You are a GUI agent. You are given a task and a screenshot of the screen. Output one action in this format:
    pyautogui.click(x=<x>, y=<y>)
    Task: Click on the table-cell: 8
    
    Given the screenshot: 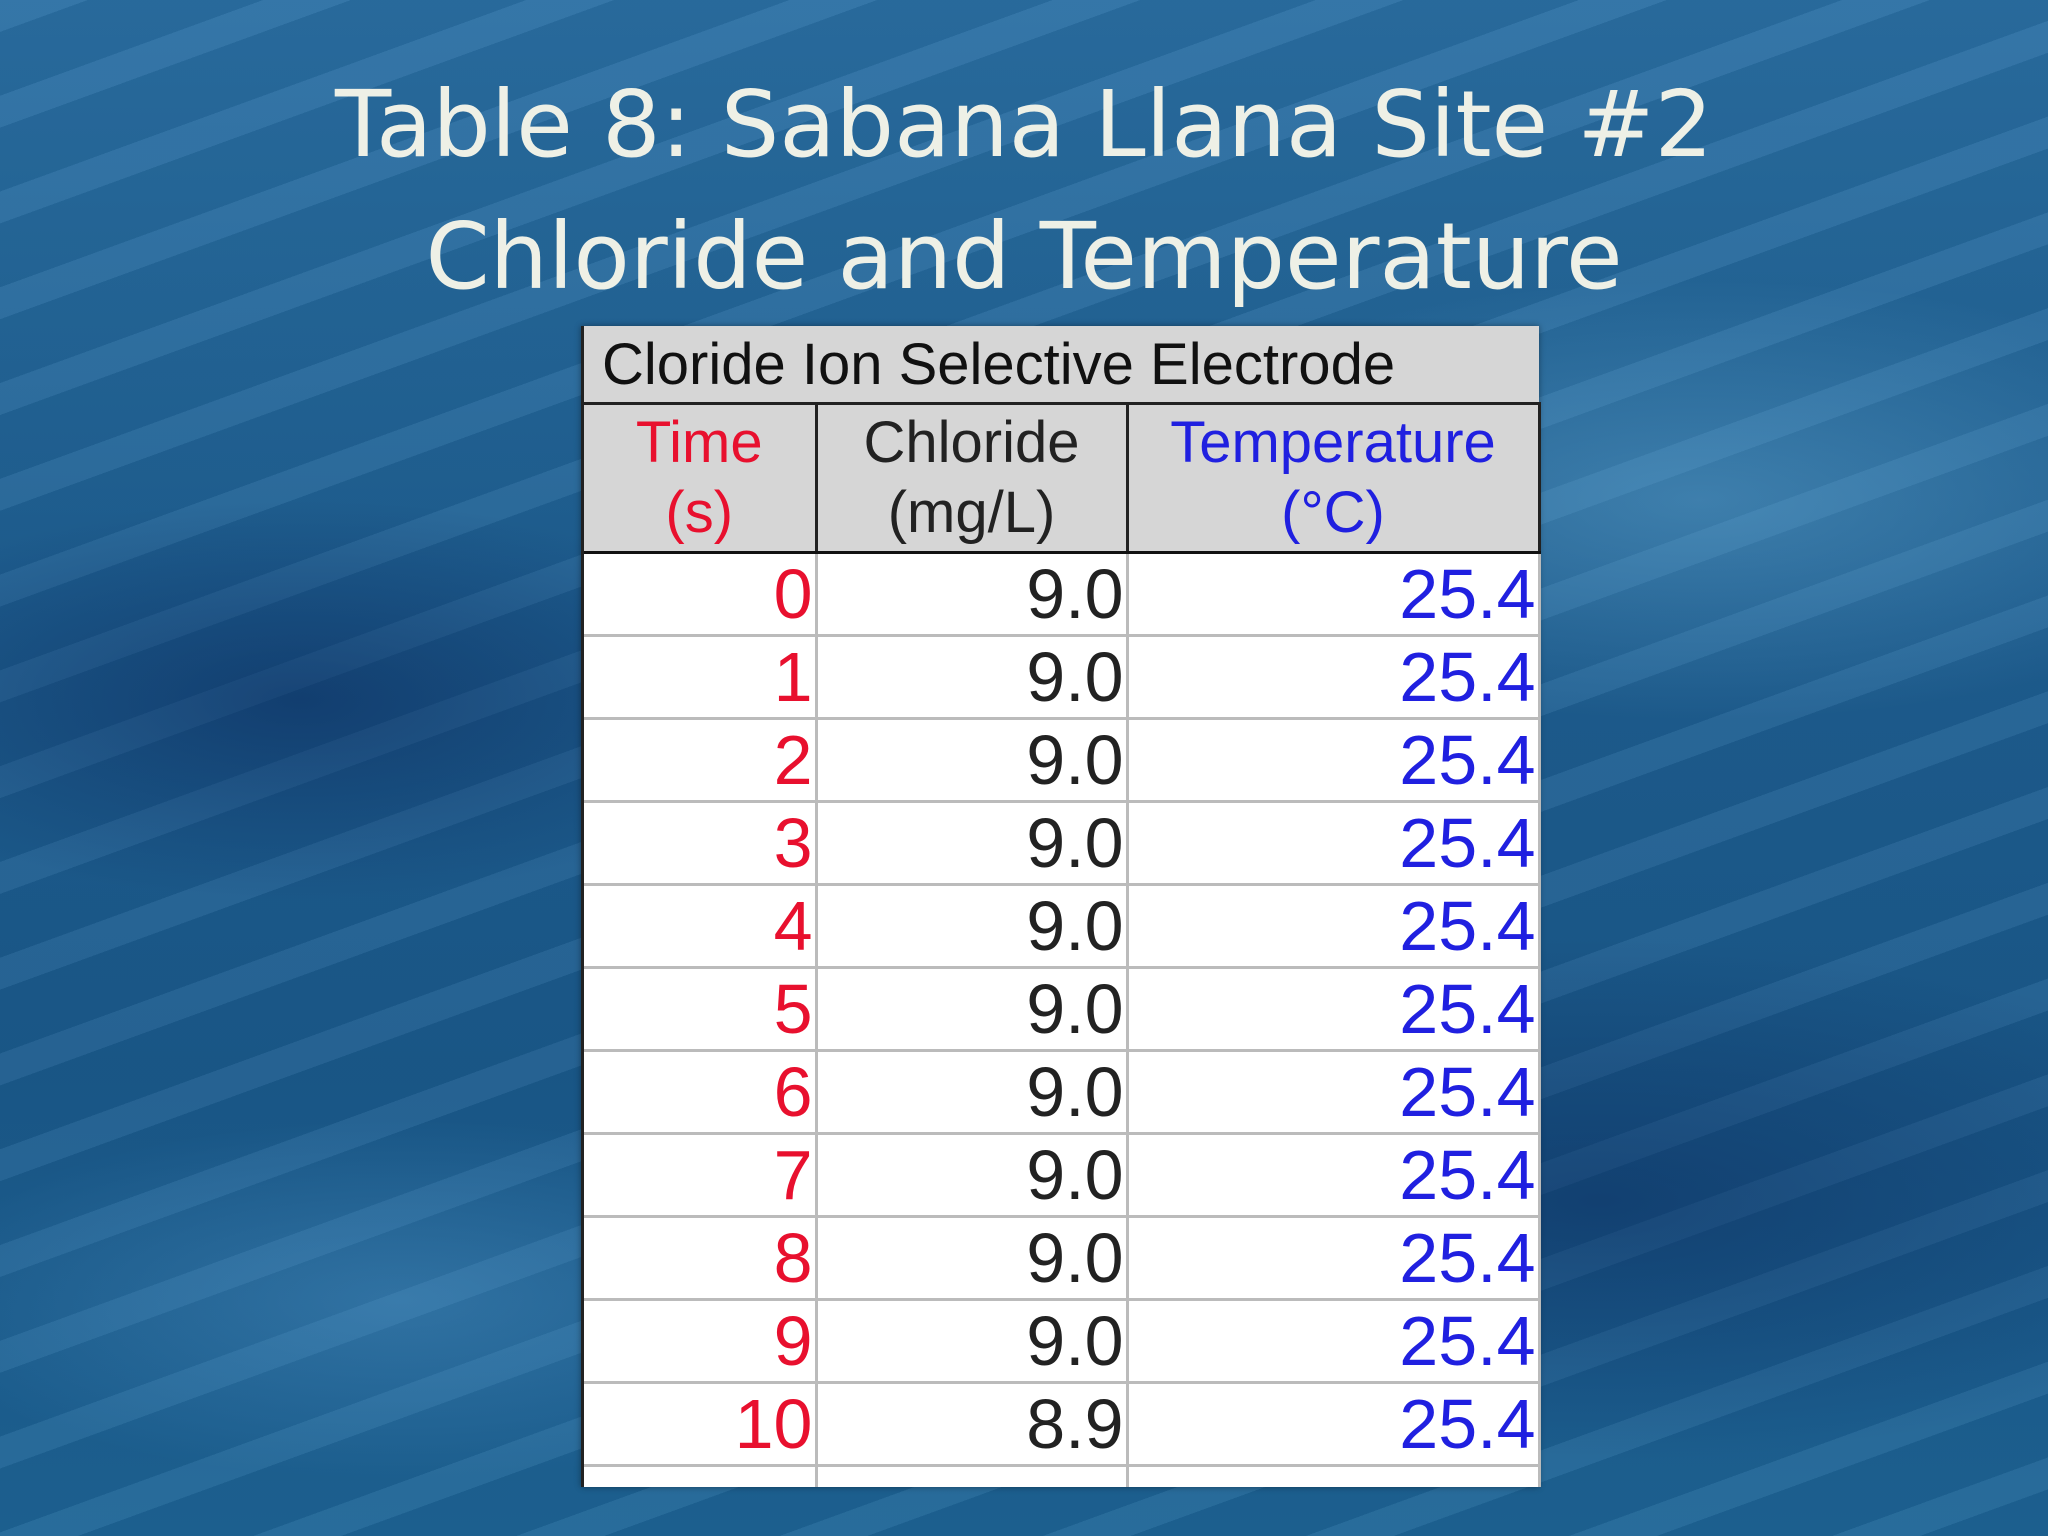 What is the action you would take?
    pyautogui.click(x=701, y=1258)
    